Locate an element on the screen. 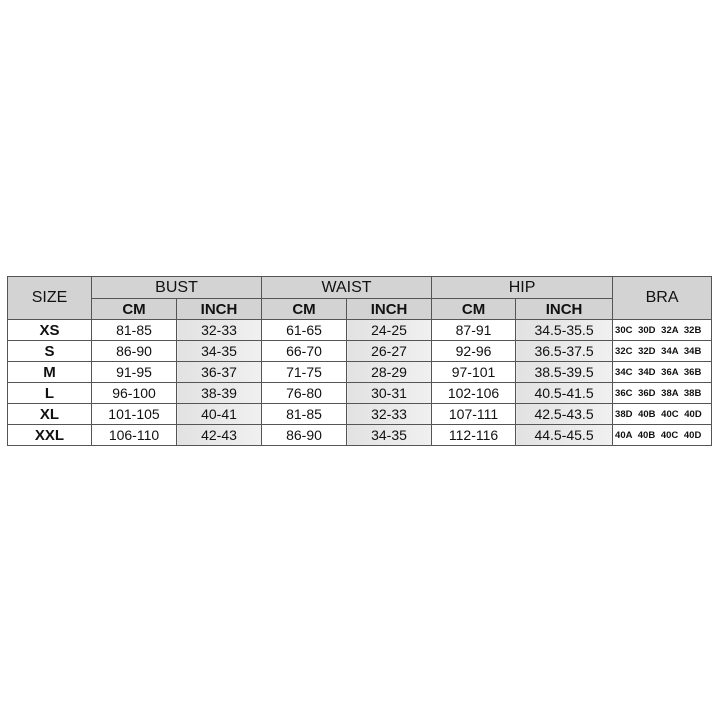 The width and height of the screenshot is (720, 720). cell-bust-inch: 34-35 is located at coordinates (219, 351).